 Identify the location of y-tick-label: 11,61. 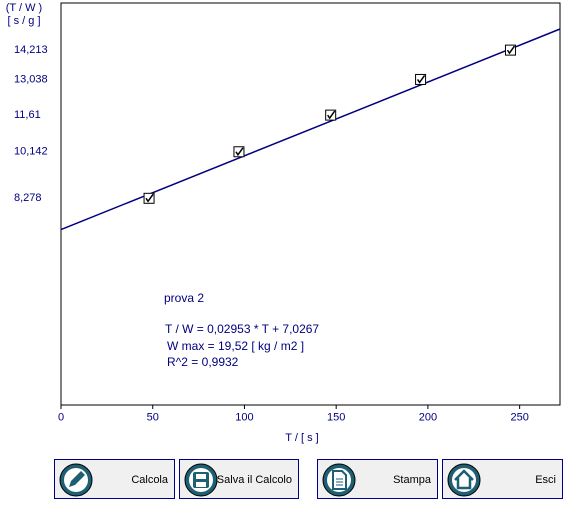
(27, 115).